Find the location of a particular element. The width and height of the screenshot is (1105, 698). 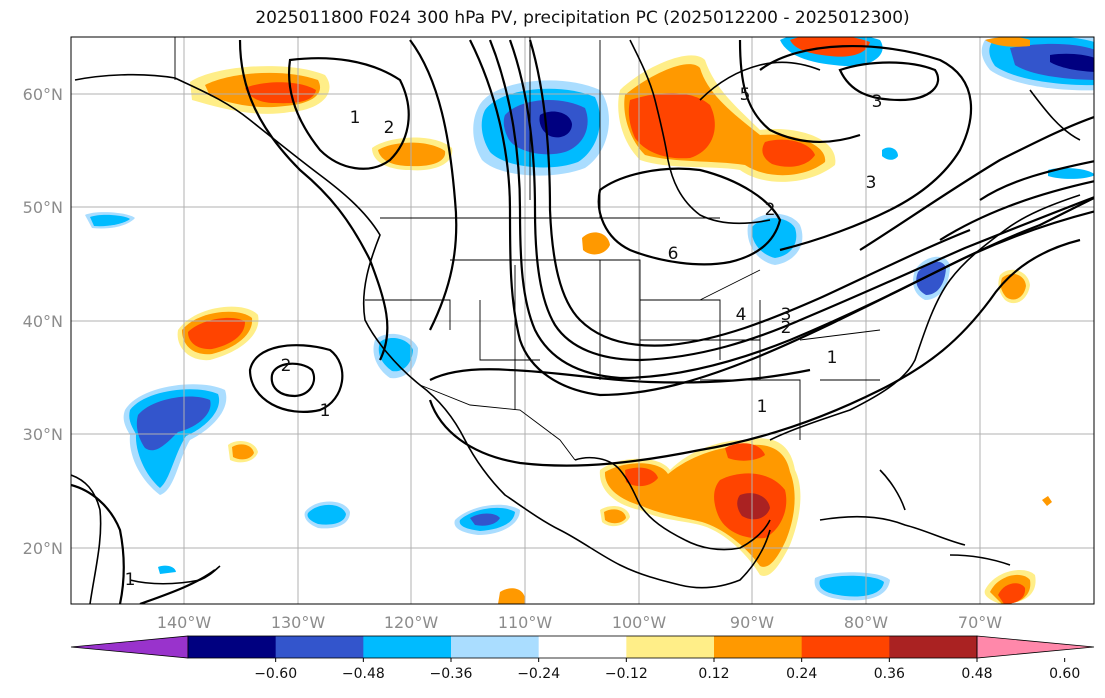

lon-label: 140°W is located at coordinates (184, 622).